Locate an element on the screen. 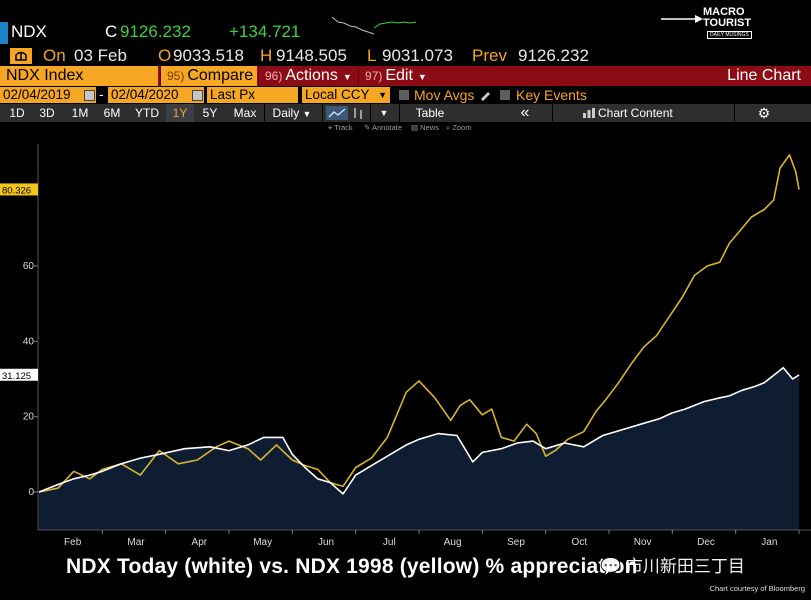  line-chart-icon is located at coordinates (337, 113).